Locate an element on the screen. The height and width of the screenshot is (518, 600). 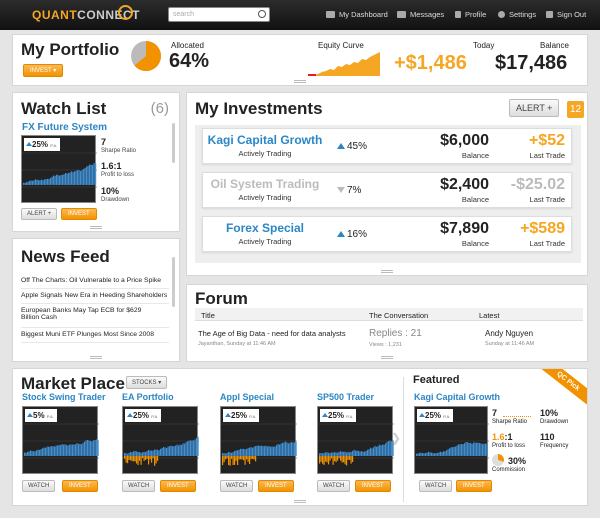
market-card-pct: 5% P.A. is located at coordinates (41, 415).